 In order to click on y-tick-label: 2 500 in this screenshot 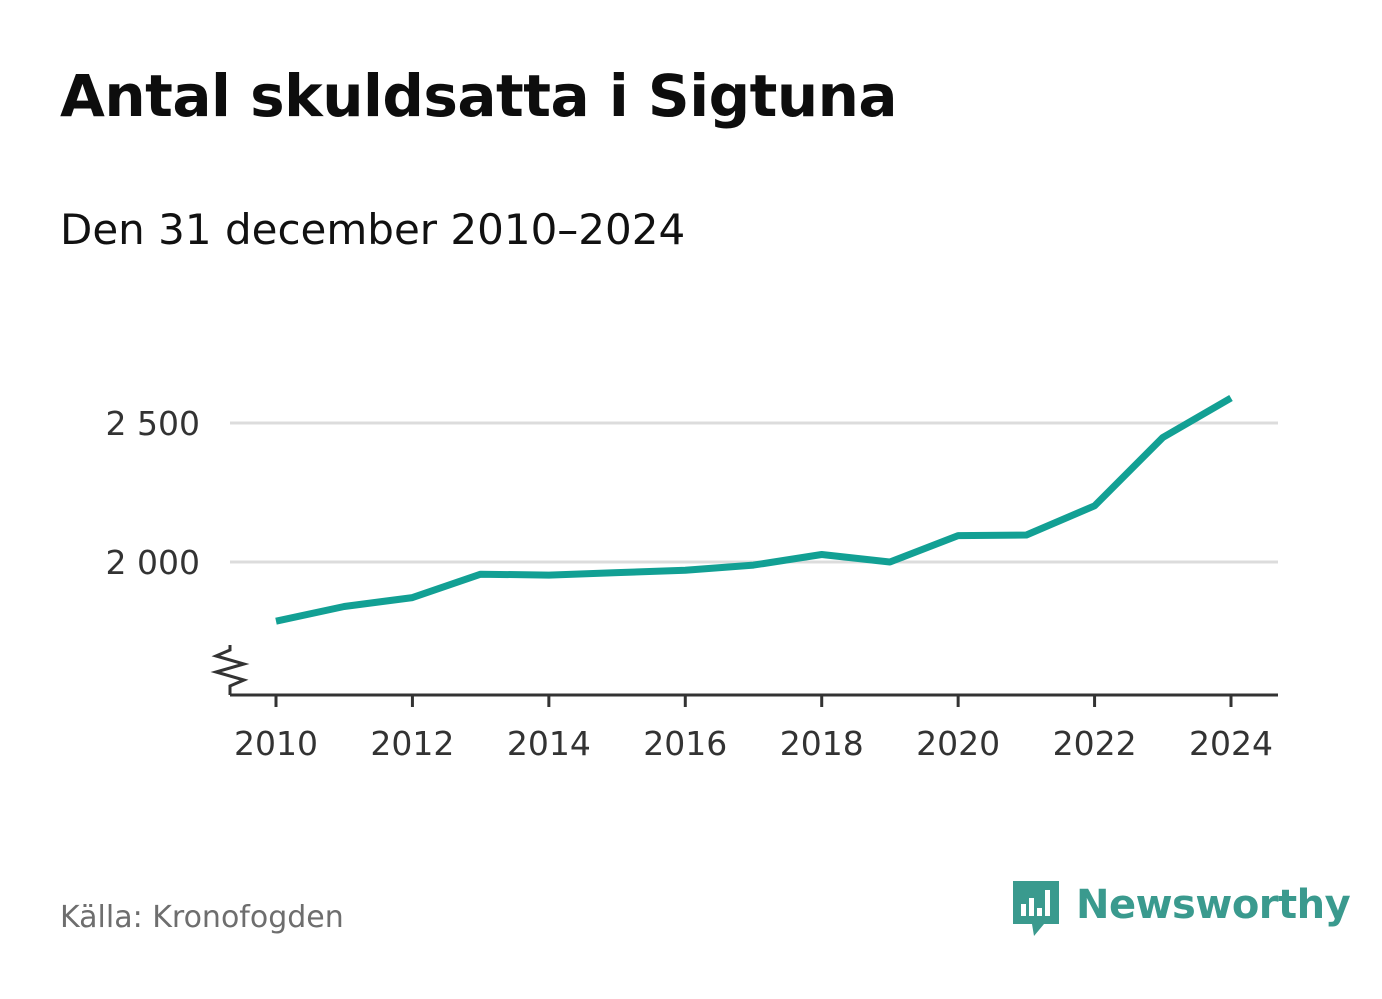, I will do `click(153, 423)`.